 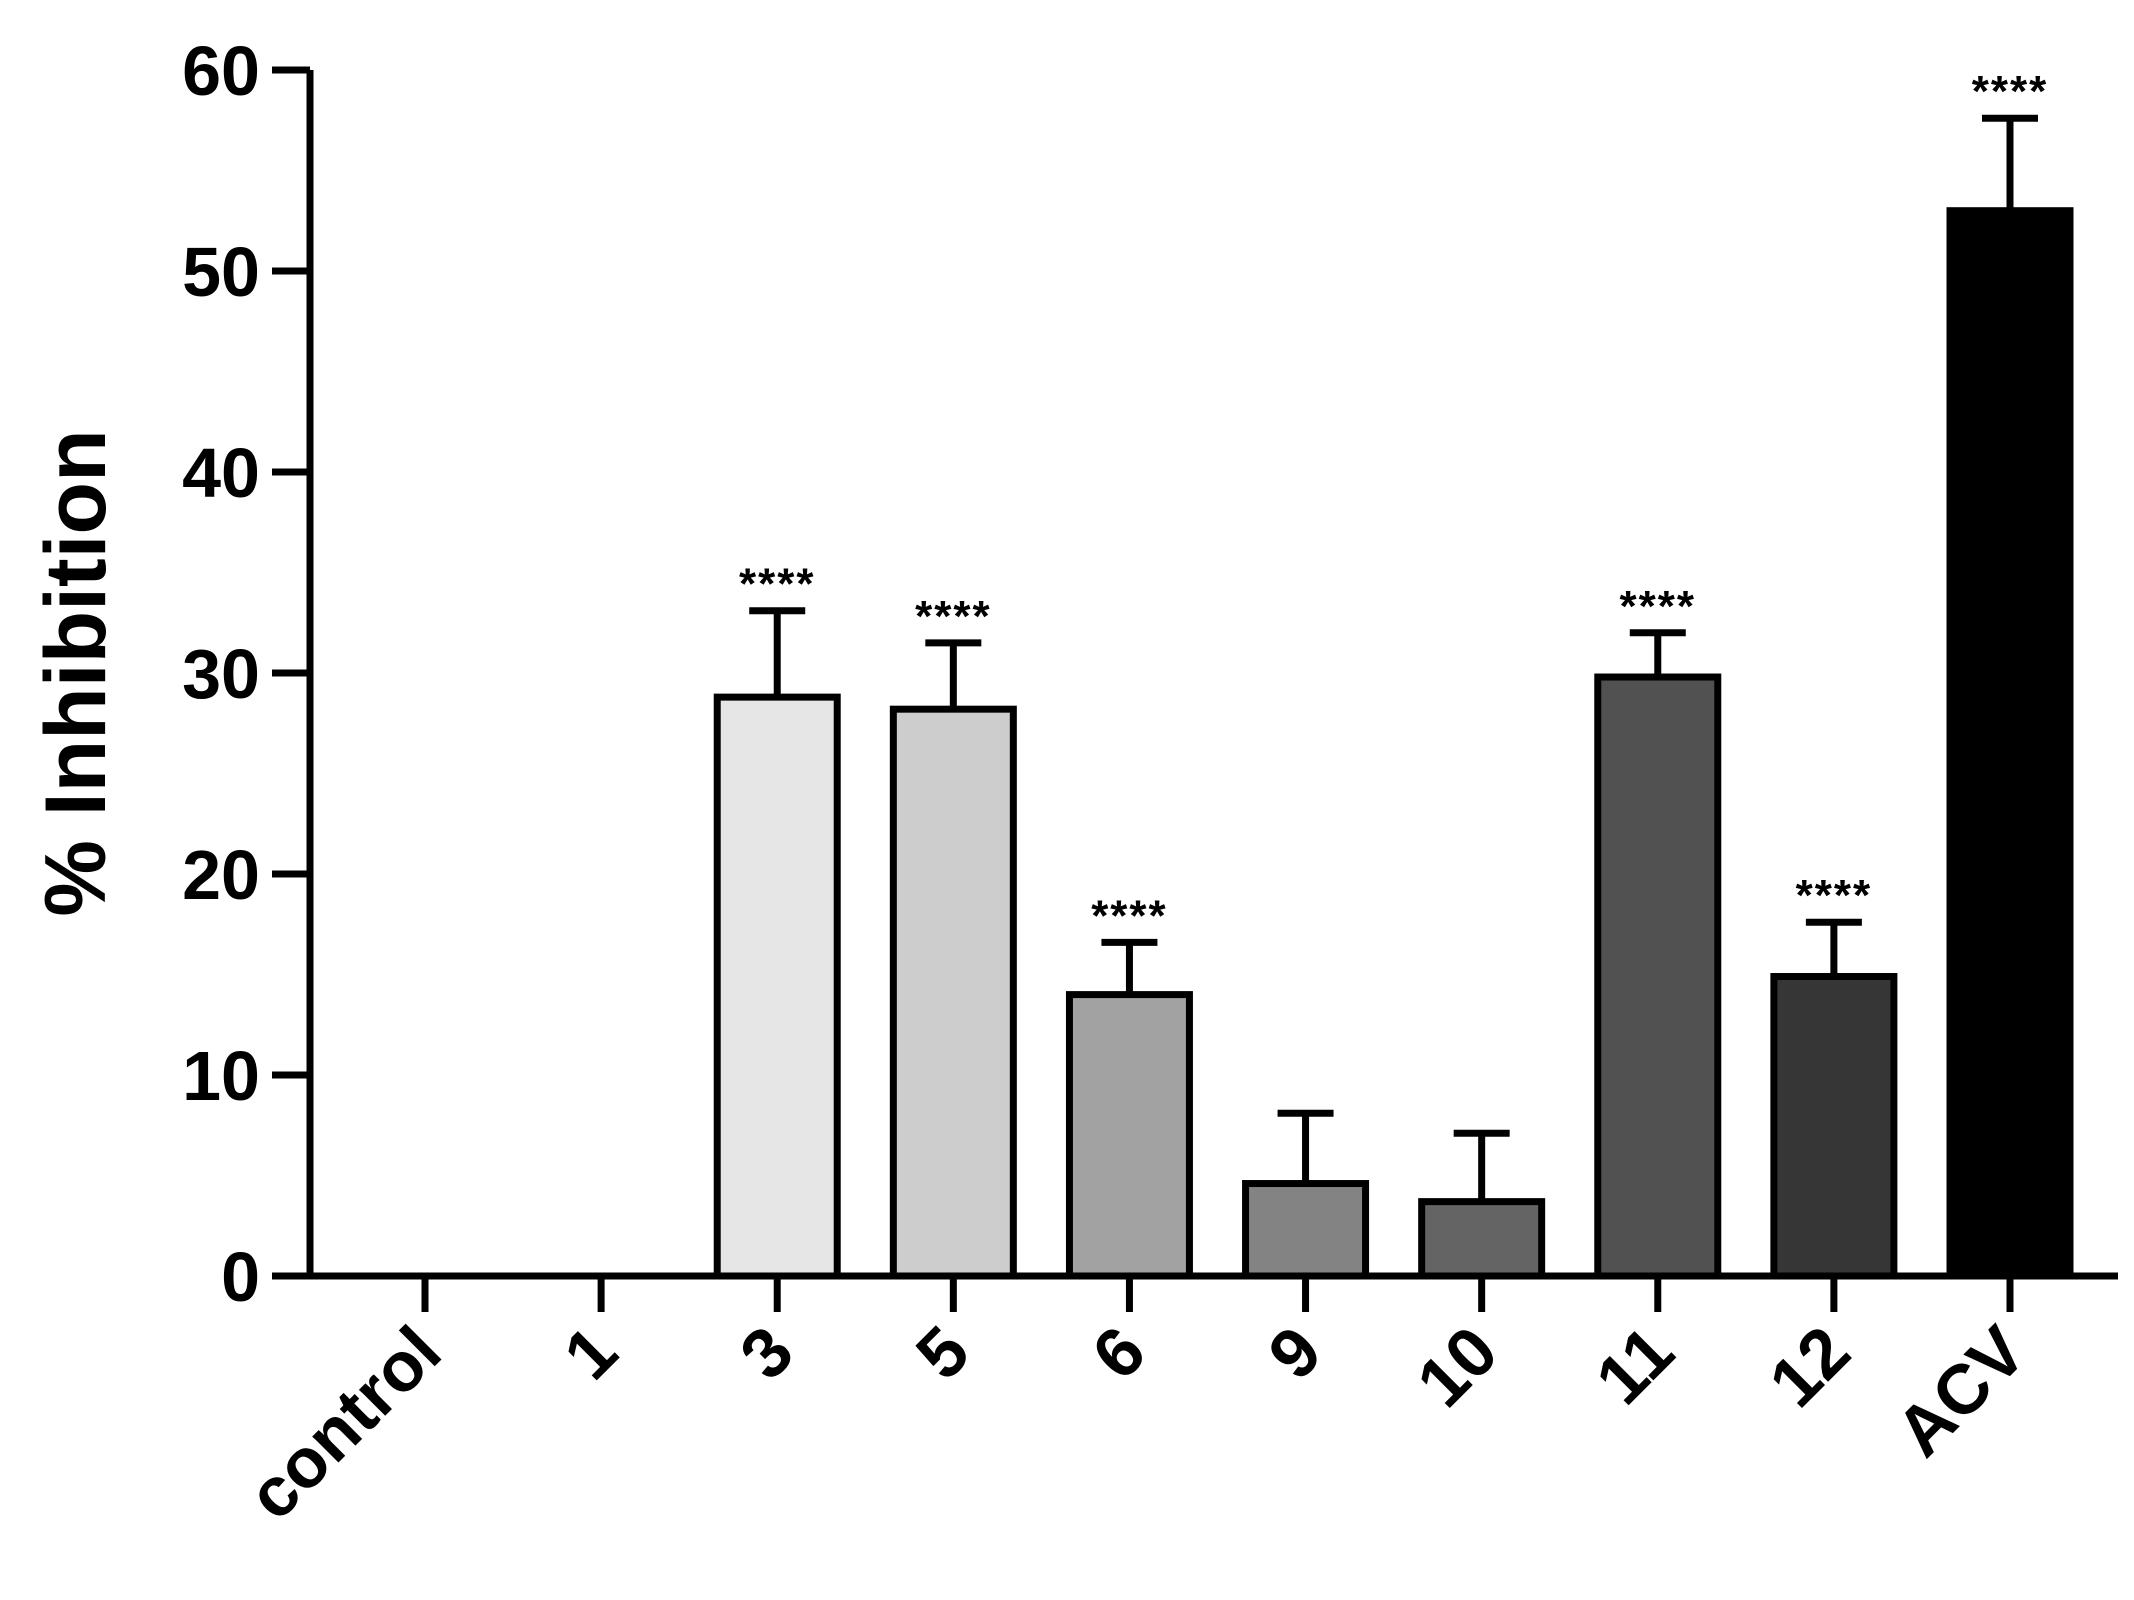 I want to click on y-tick-label: 50, so click(x=221, y=272).